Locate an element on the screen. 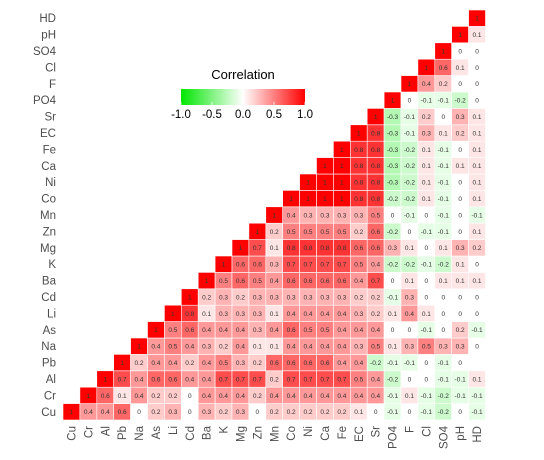 The image size is (544, 460). legend: Correlation -1.0 -0.5 0.0 0.5 1.0 is located at coordinates (242, 94).